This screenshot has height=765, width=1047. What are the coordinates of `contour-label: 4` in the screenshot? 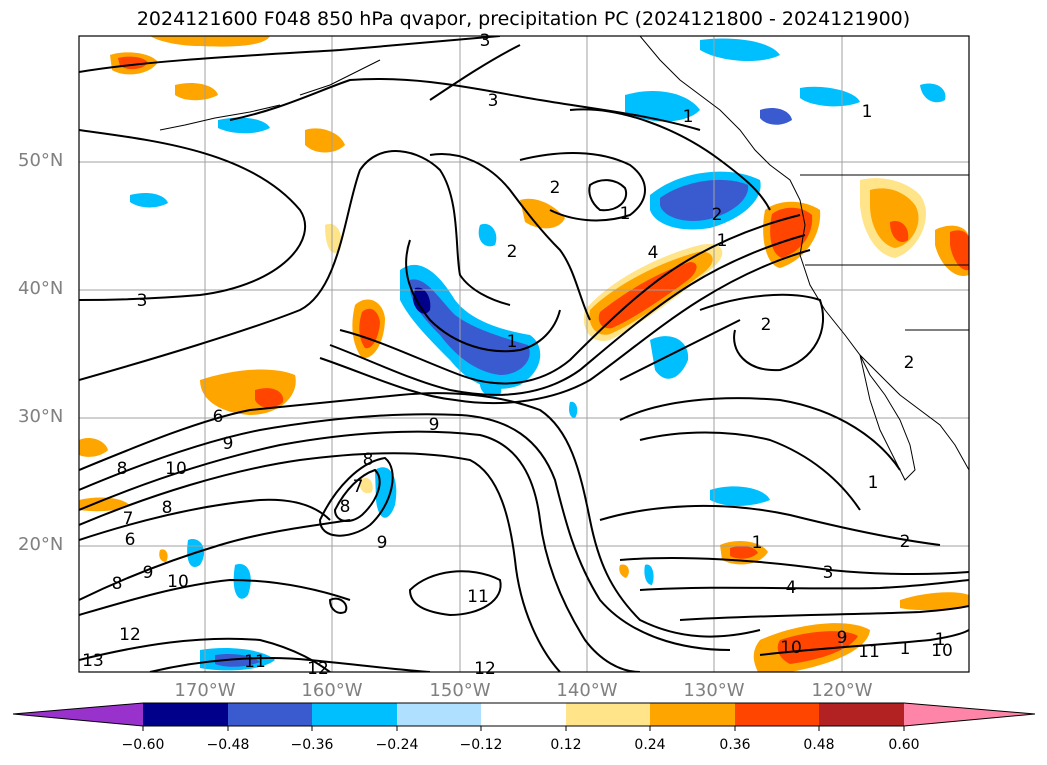 It's located at (791, 588).